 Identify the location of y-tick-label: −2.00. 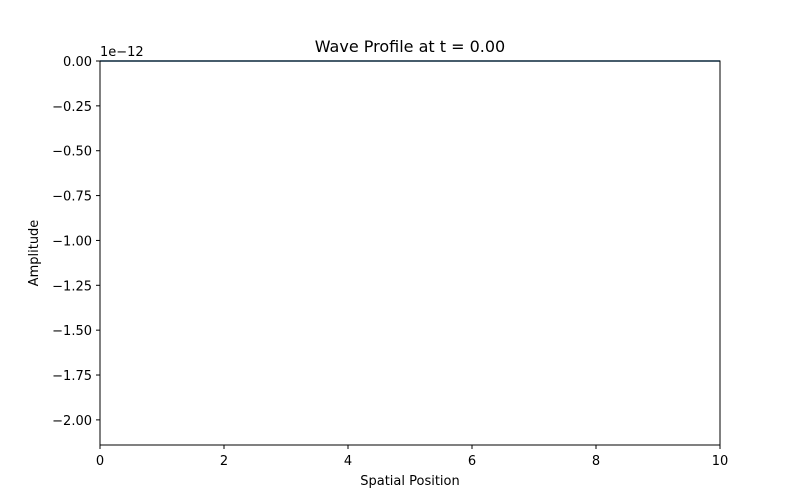
(72, 421).